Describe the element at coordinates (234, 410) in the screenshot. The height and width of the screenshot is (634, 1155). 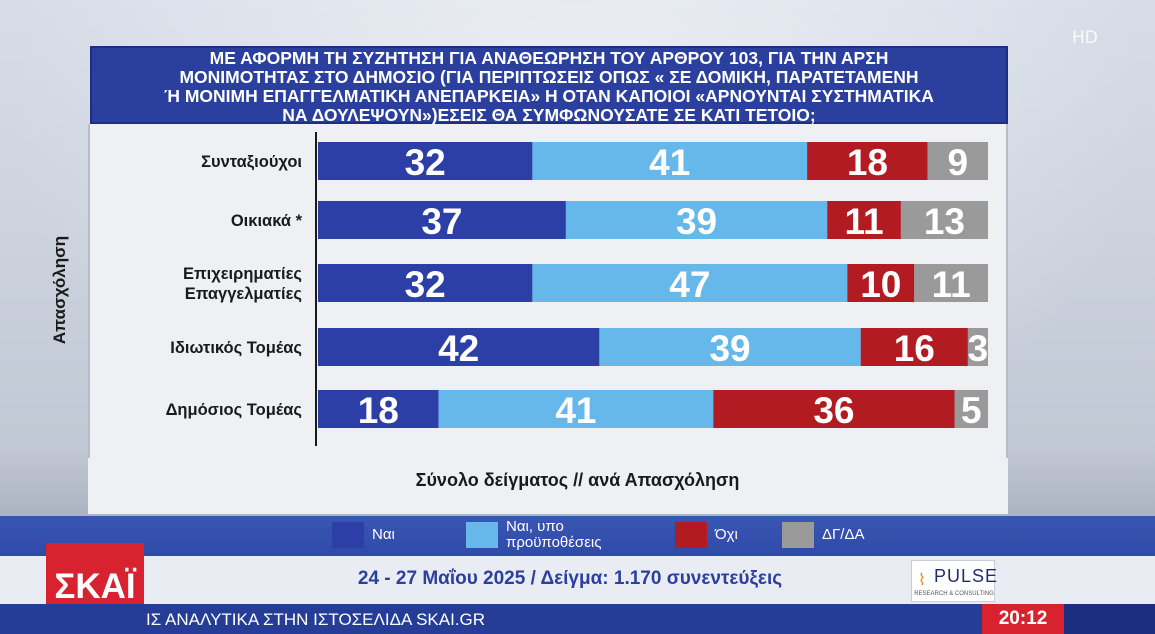
I see `category-label: Δημόσιος Τομέας` at that location.